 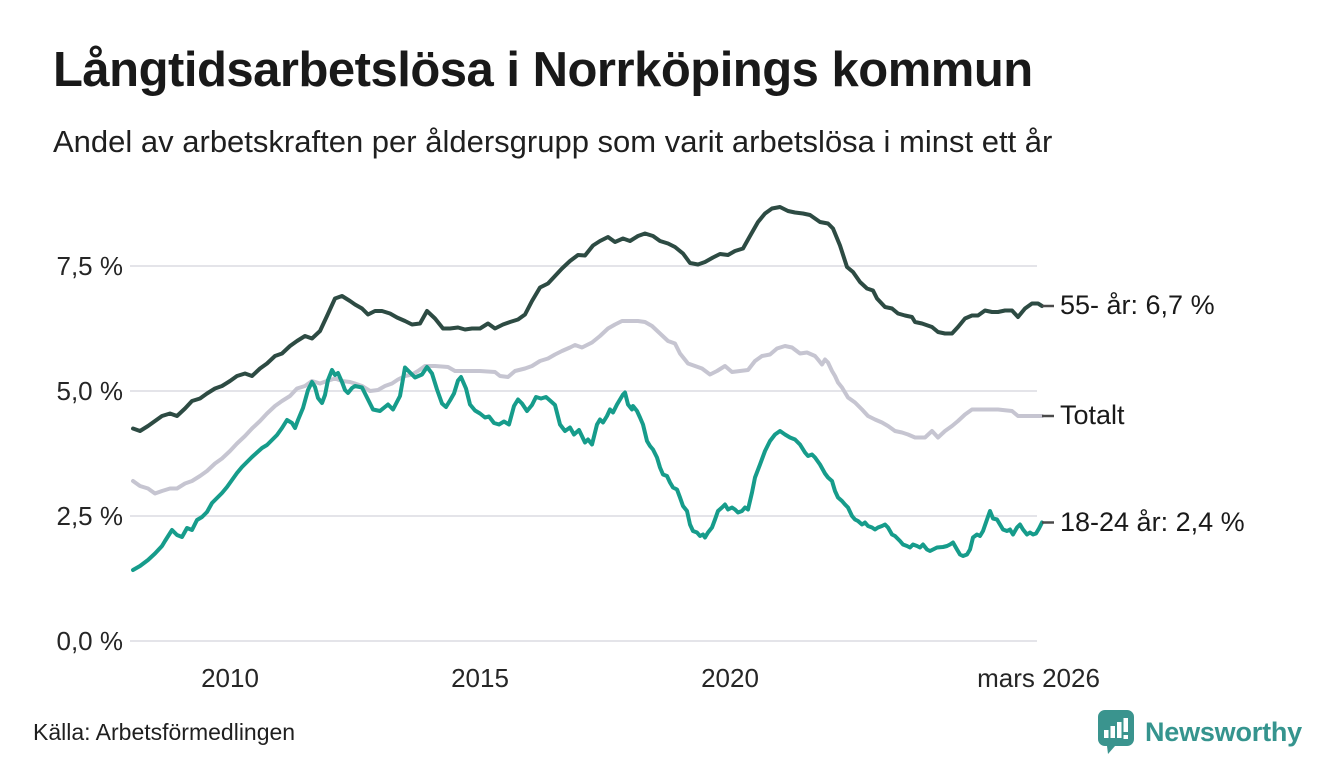 I want to click on series-label-totalt: Totalt, so click(x=1092, y=414).